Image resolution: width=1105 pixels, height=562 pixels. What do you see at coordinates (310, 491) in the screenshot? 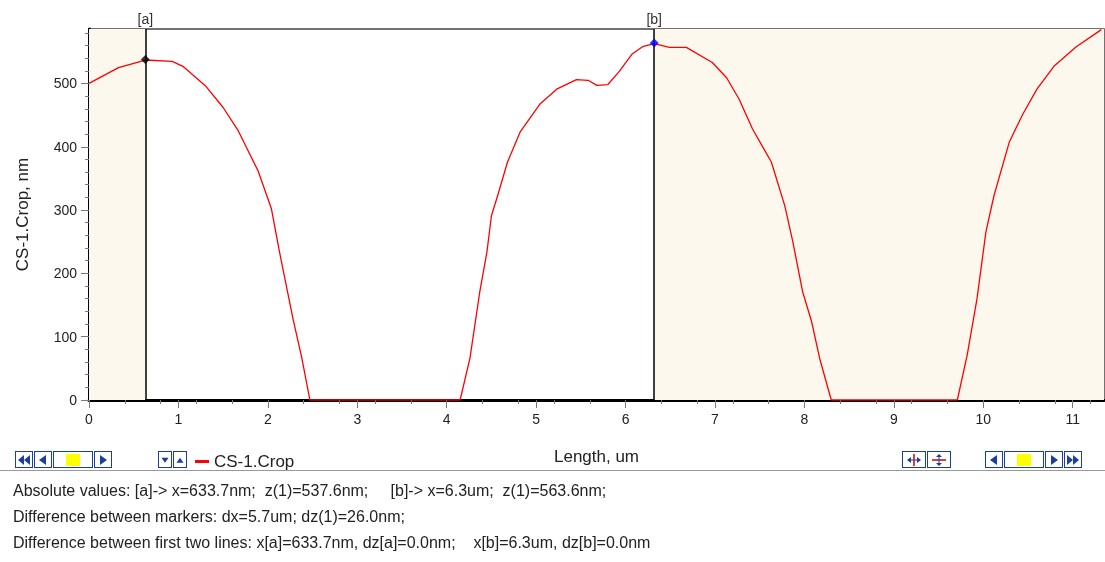
I see `text: Absolute values: [a]-> x=633.7nm; z(1)=537.6nm; [b]-> x=6.3um; z(1)=563.6nm;` at bounding box center [310, 491].